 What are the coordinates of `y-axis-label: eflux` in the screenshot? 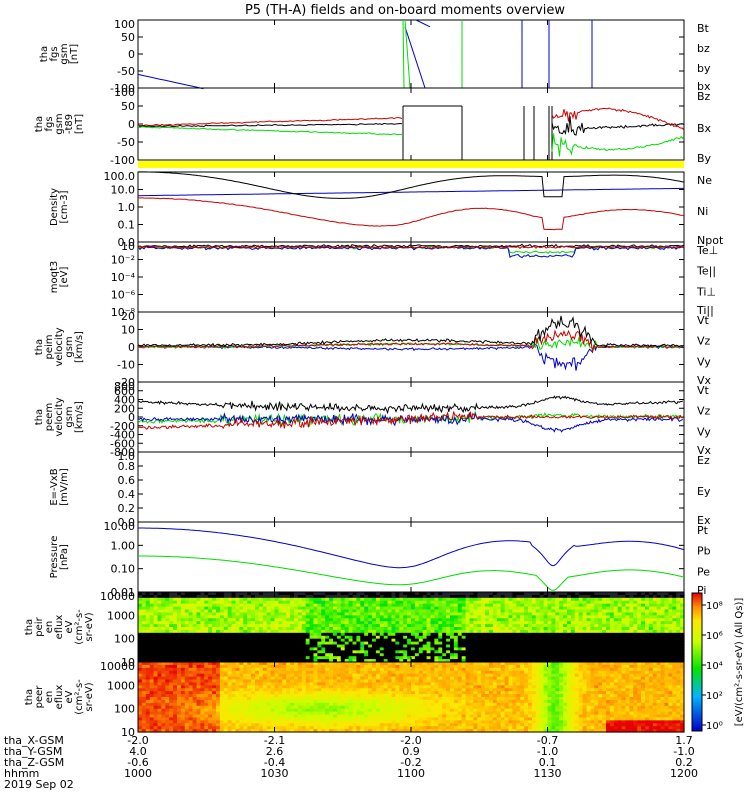 It's located at (59, 627).